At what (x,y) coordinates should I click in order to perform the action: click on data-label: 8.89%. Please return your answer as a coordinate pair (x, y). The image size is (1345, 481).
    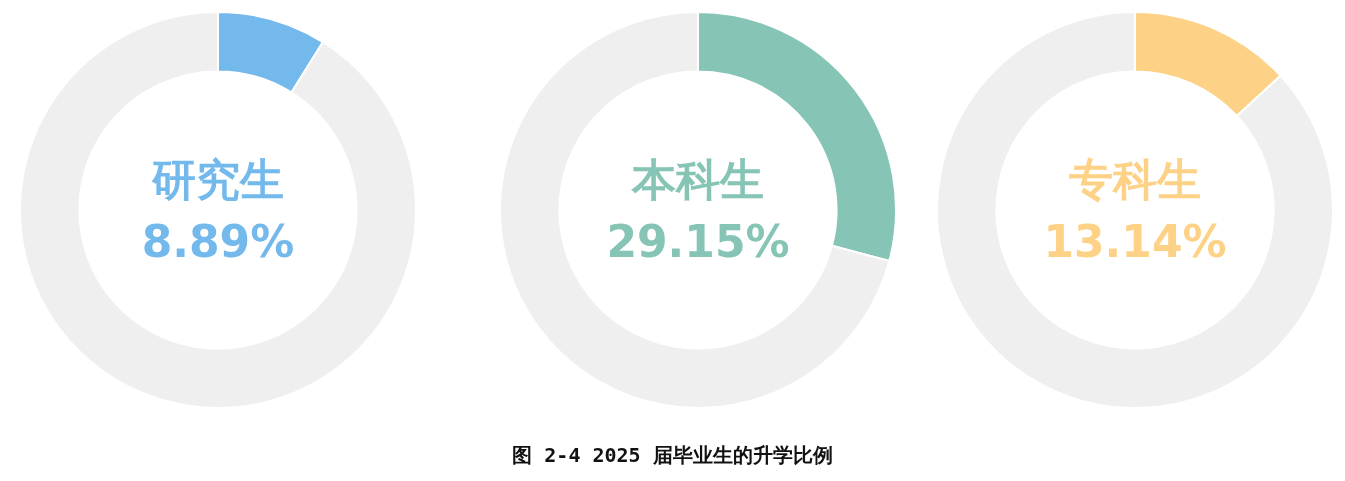
    Looking at the image, I should click on (218, 241).